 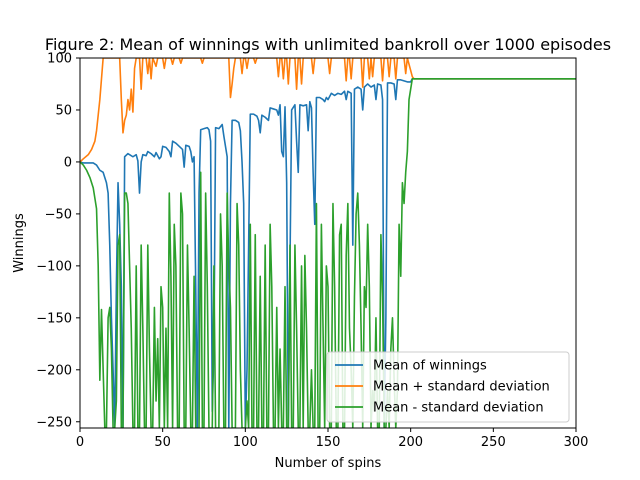 What do you see at coordinates (59, 59) in the screenshot?
I see `y-tick-label: 100` at bounding box center [59, 59].